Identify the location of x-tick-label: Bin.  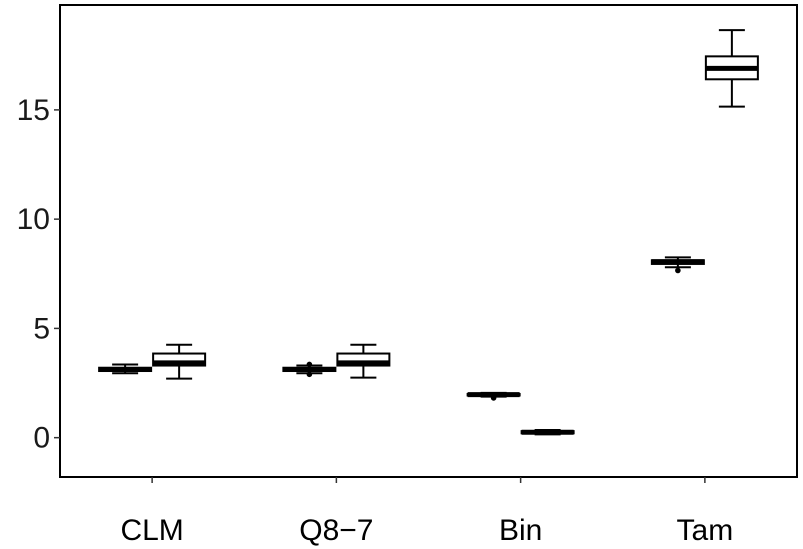
(520, 530).